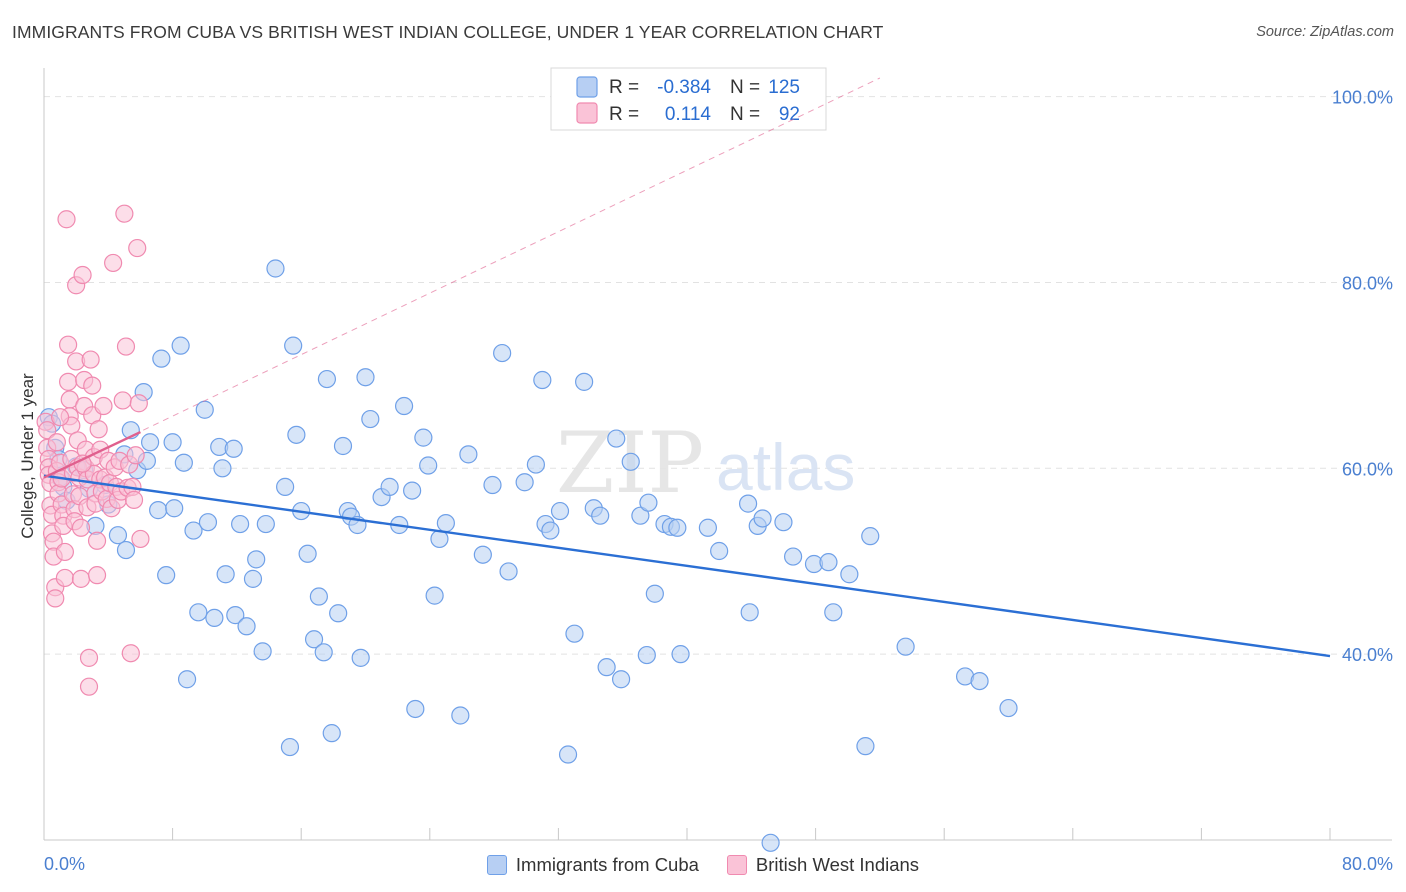  What do you see at coordinates (607, 864) in the screenshot?
I see `legend-label-cuba: Immigrants from Cuba` at bounding box center [607, 864].